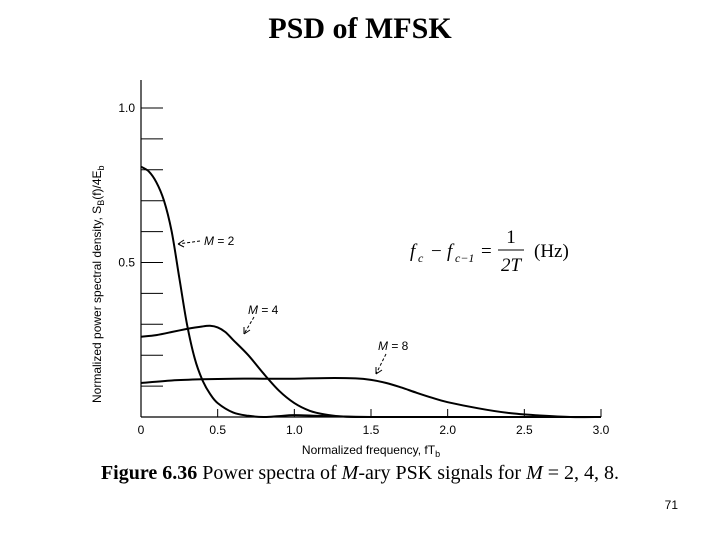  I want to click on label-m4: M = 4, so click(263, 310).